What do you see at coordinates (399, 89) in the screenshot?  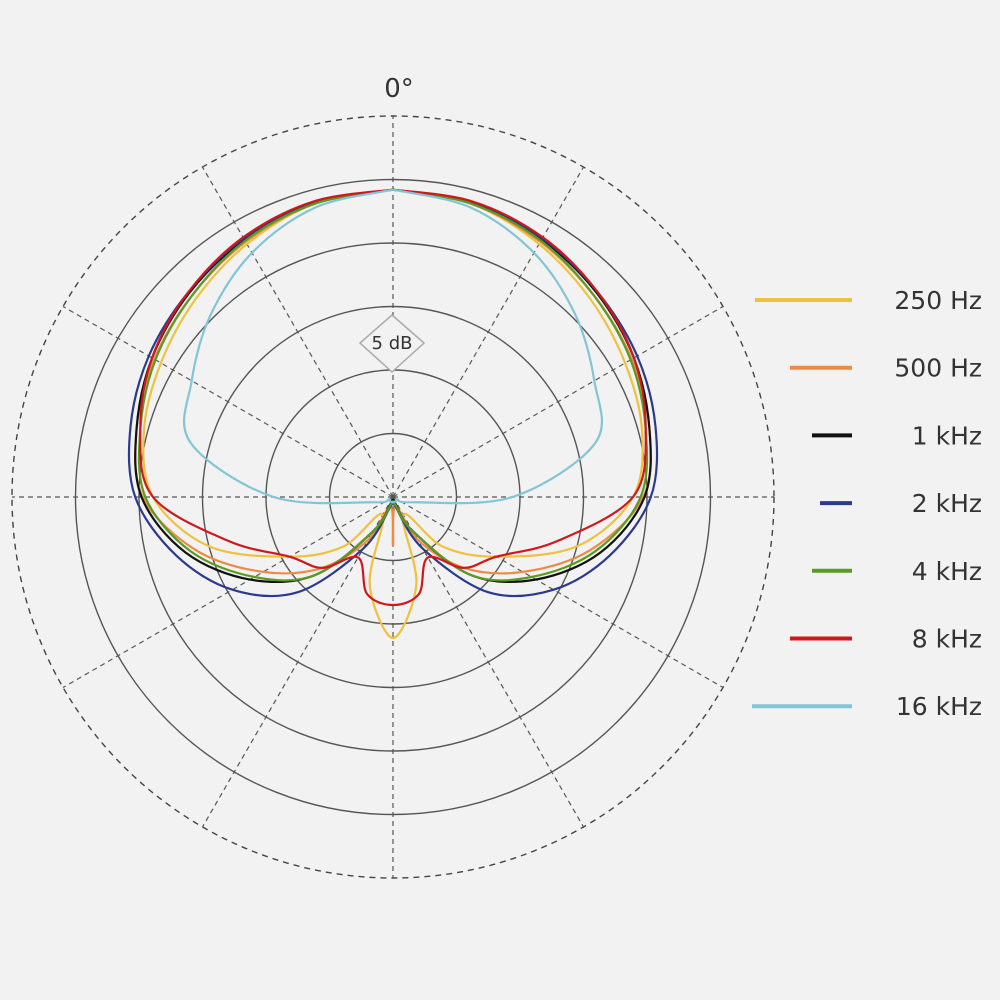 I see `theta-tick-label: 0°` at bounding box center [399, 89].